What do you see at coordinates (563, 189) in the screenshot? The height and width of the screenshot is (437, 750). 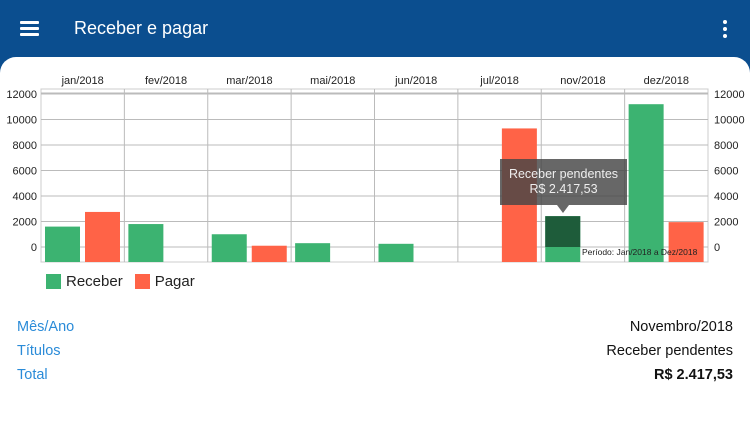 I see `tooltip-value: R$ 2.417,53` at bounding box center [563, 189].